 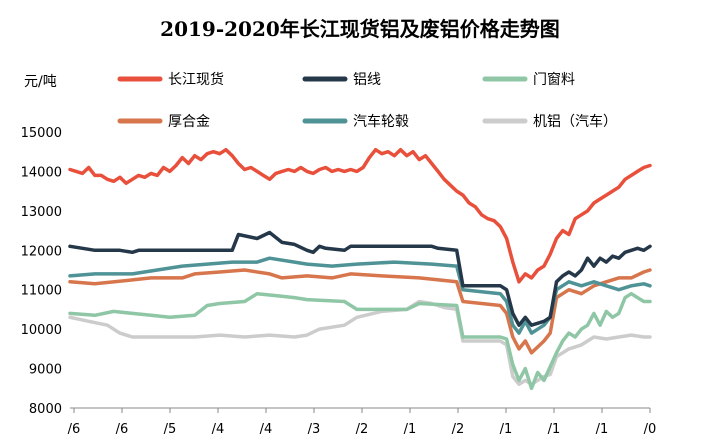 I want to click on y-tick-label: 15000, so click(x=41, y=133).